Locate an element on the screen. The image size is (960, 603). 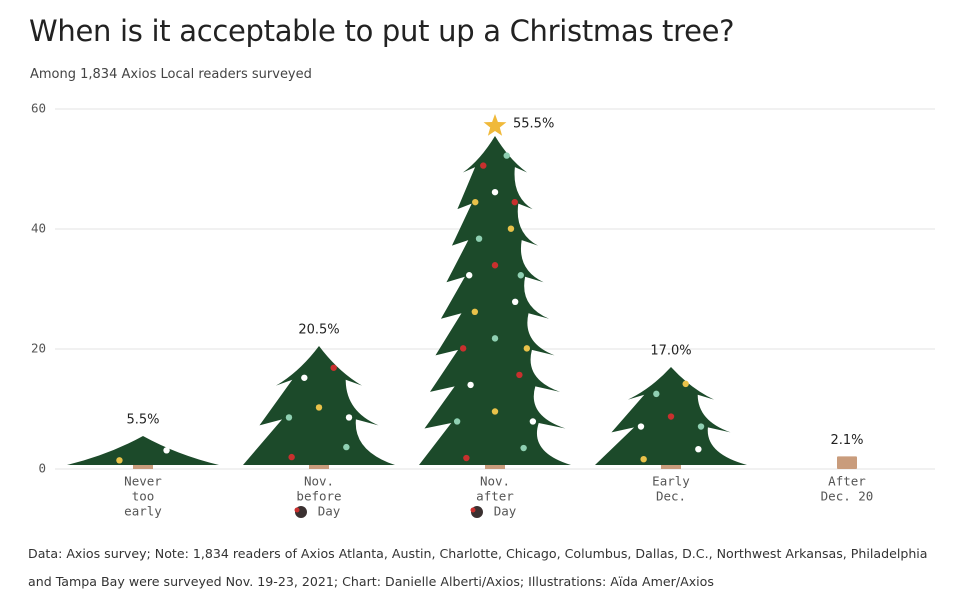
x-tick-label: Dec. is located at coordinates (671, 496).